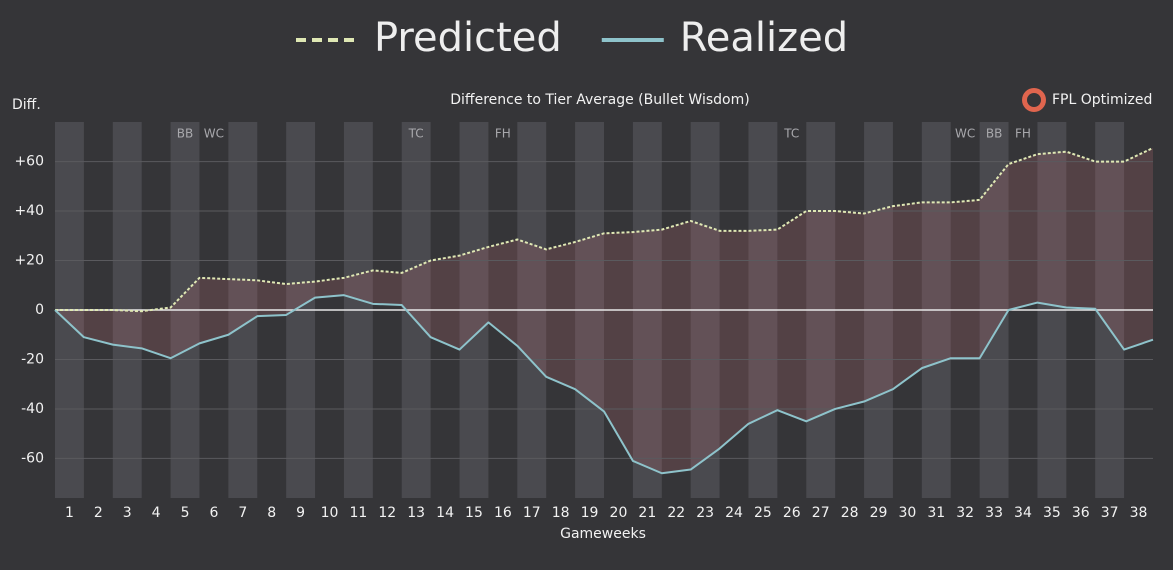 This screenshot has width=1173, height=570. What do you see at coordinates (300, 513) in the screenshot?
I see `x-tick-label: 9` at bounding box center [300, 513].